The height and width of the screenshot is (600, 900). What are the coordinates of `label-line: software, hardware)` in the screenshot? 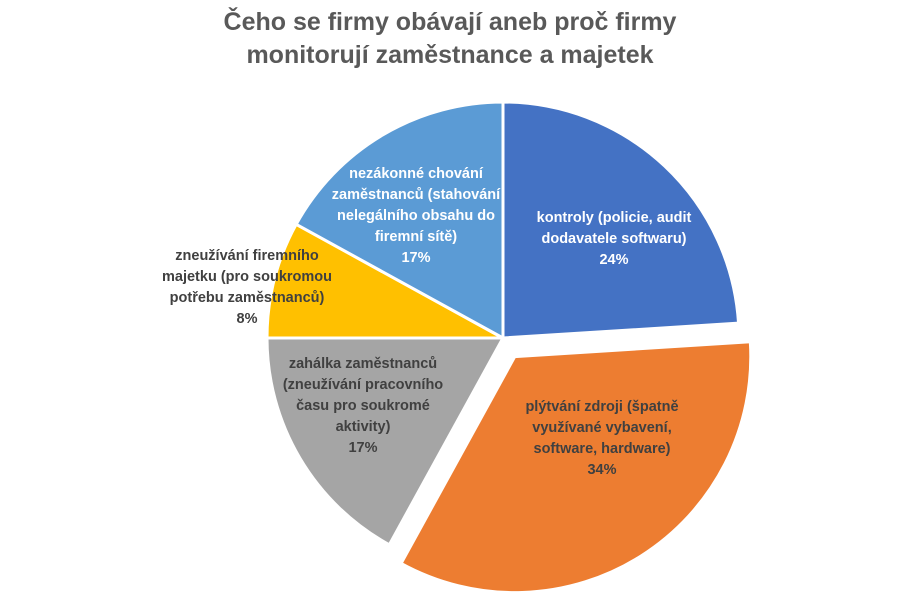 It's located at (602, 449).